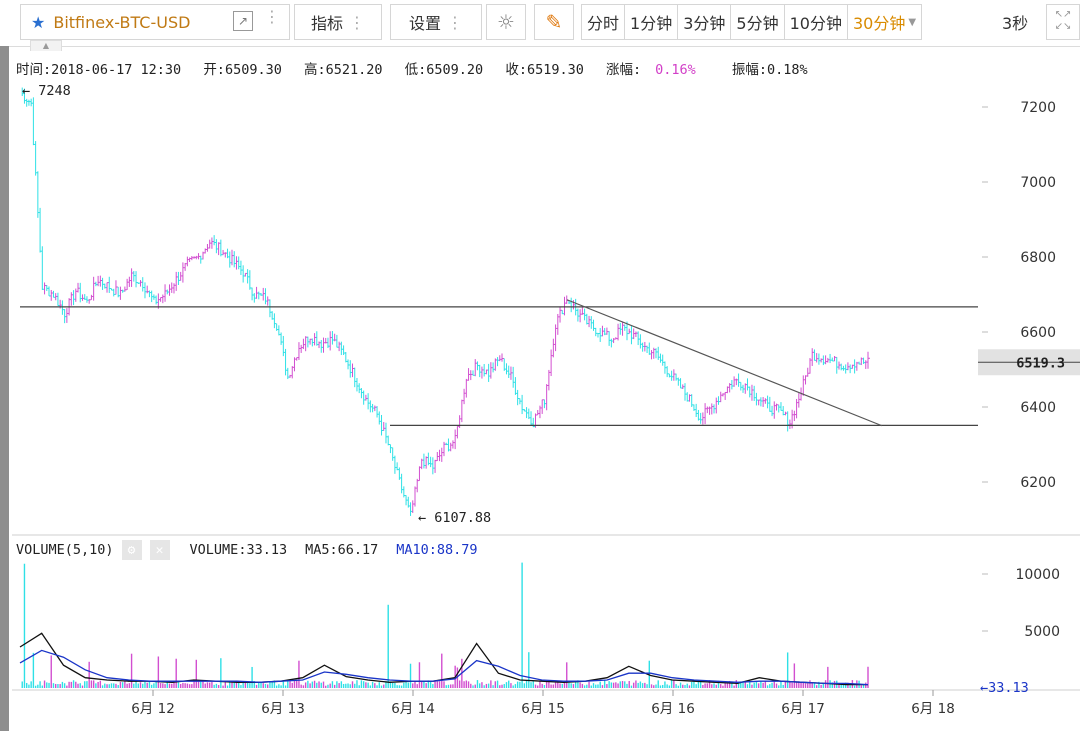 This screenshot has height=731, width=1080. What do you see at coordinates (1038, 108) in the screenshot?
I see `y-axis-tick-label: 7200` at bounding box center [1038, 108].